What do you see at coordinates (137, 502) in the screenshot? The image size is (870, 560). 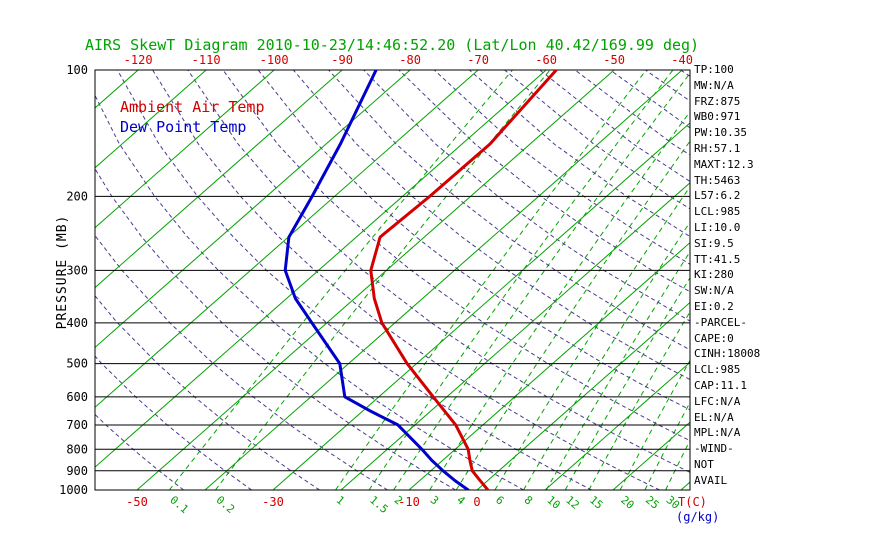 I see `bottom-temp-tick-label: -50` at bounding box center [137, 502].